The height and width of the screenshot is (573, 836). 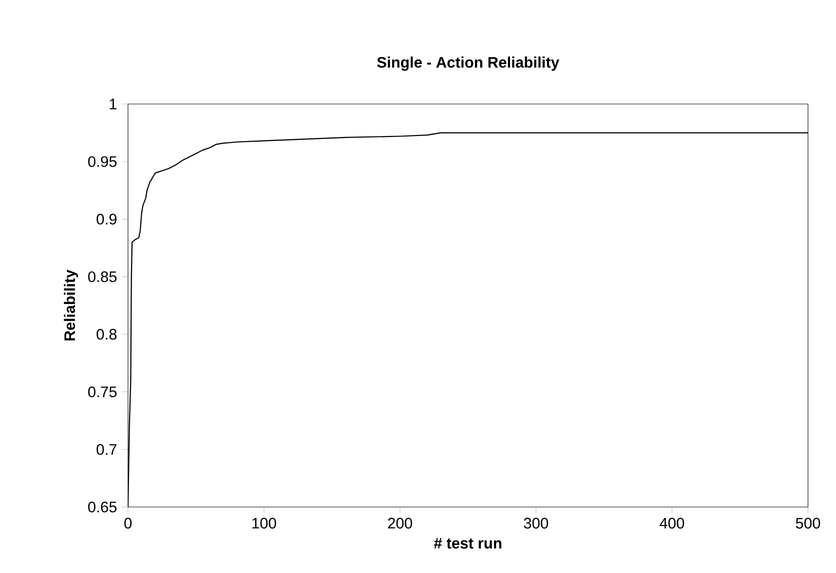 I want to click on x-tick-label: 200, so click(x=400, y=523).